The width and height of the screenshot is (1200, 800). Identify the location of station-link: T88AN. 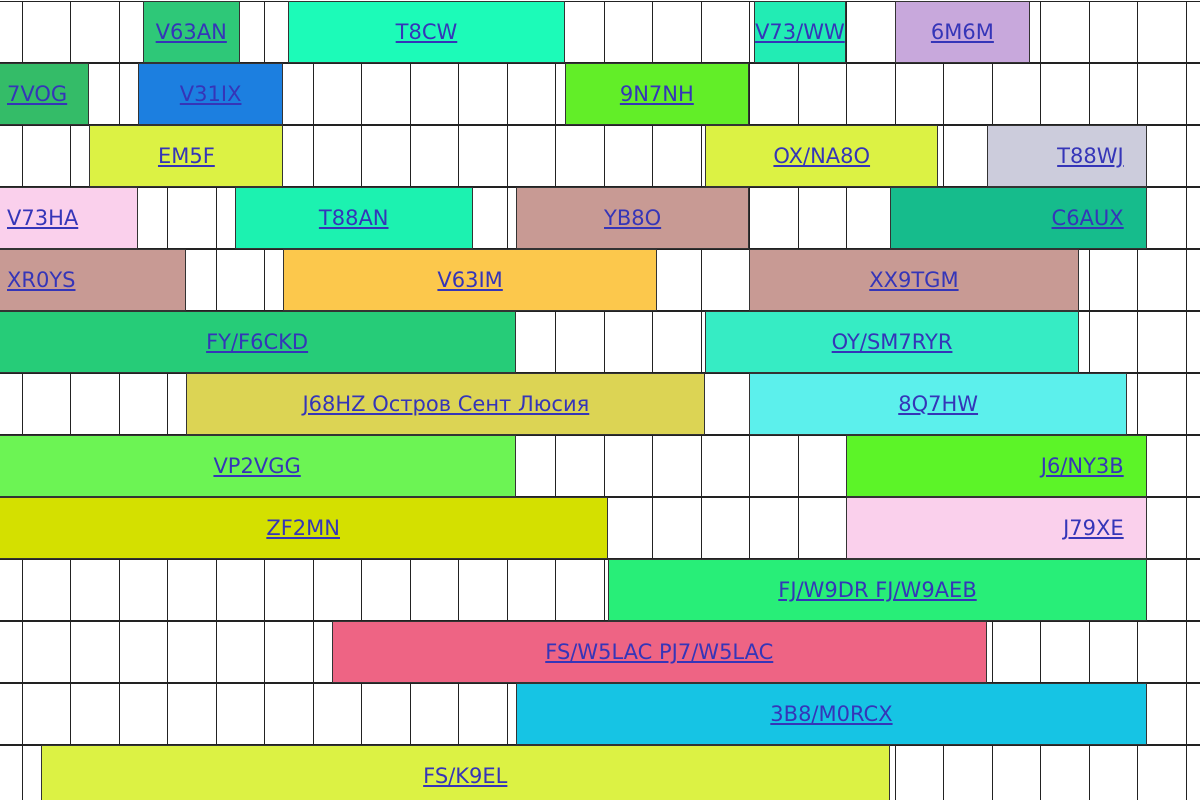
(353, 218).